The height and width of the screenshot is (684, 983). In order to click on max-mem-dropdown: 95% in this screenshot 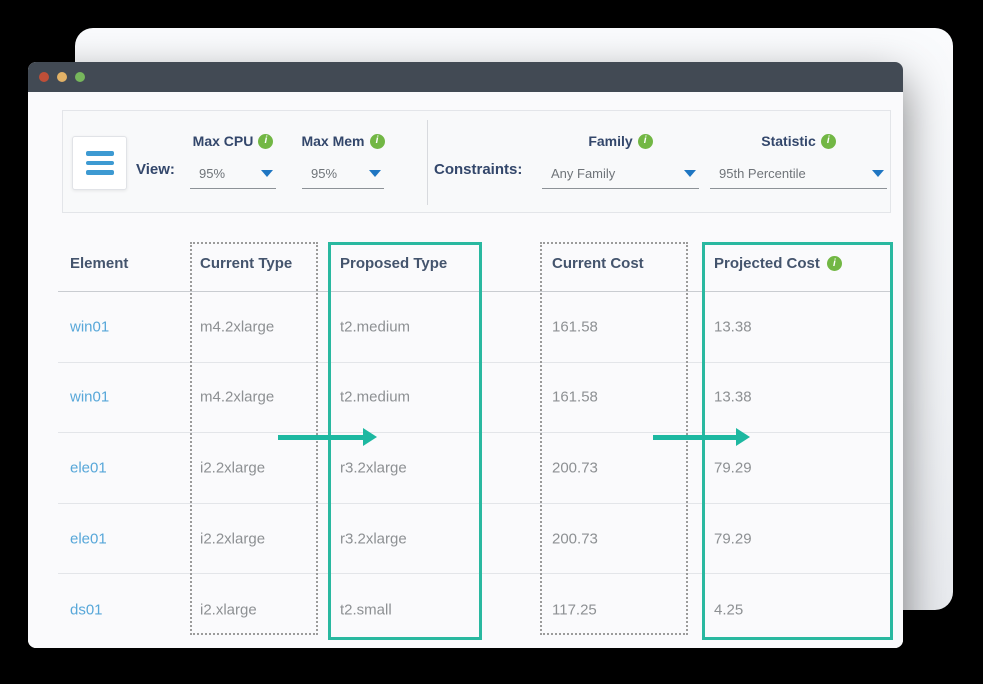, I will do `click(343, 177)`.